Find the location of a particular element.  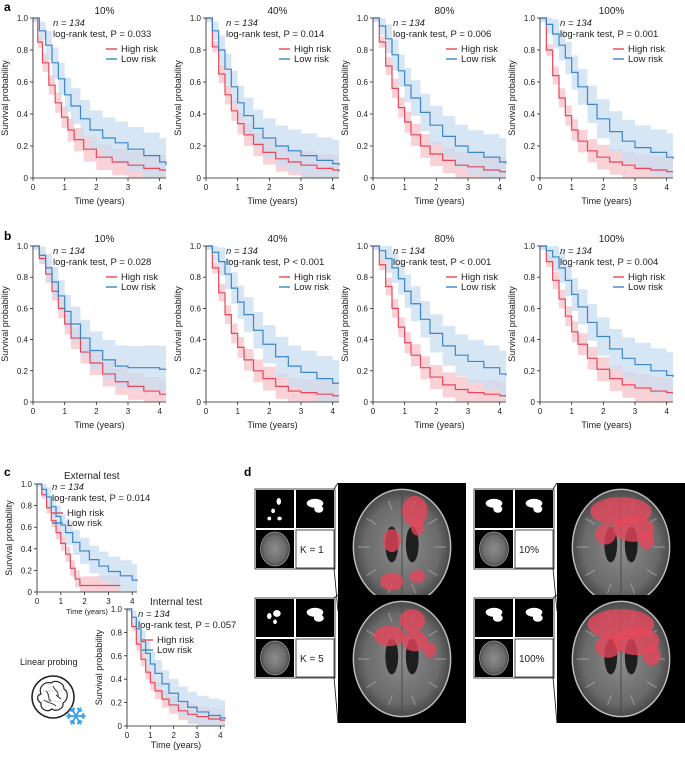

snowflake-branch is located at coordinates (73, 722).